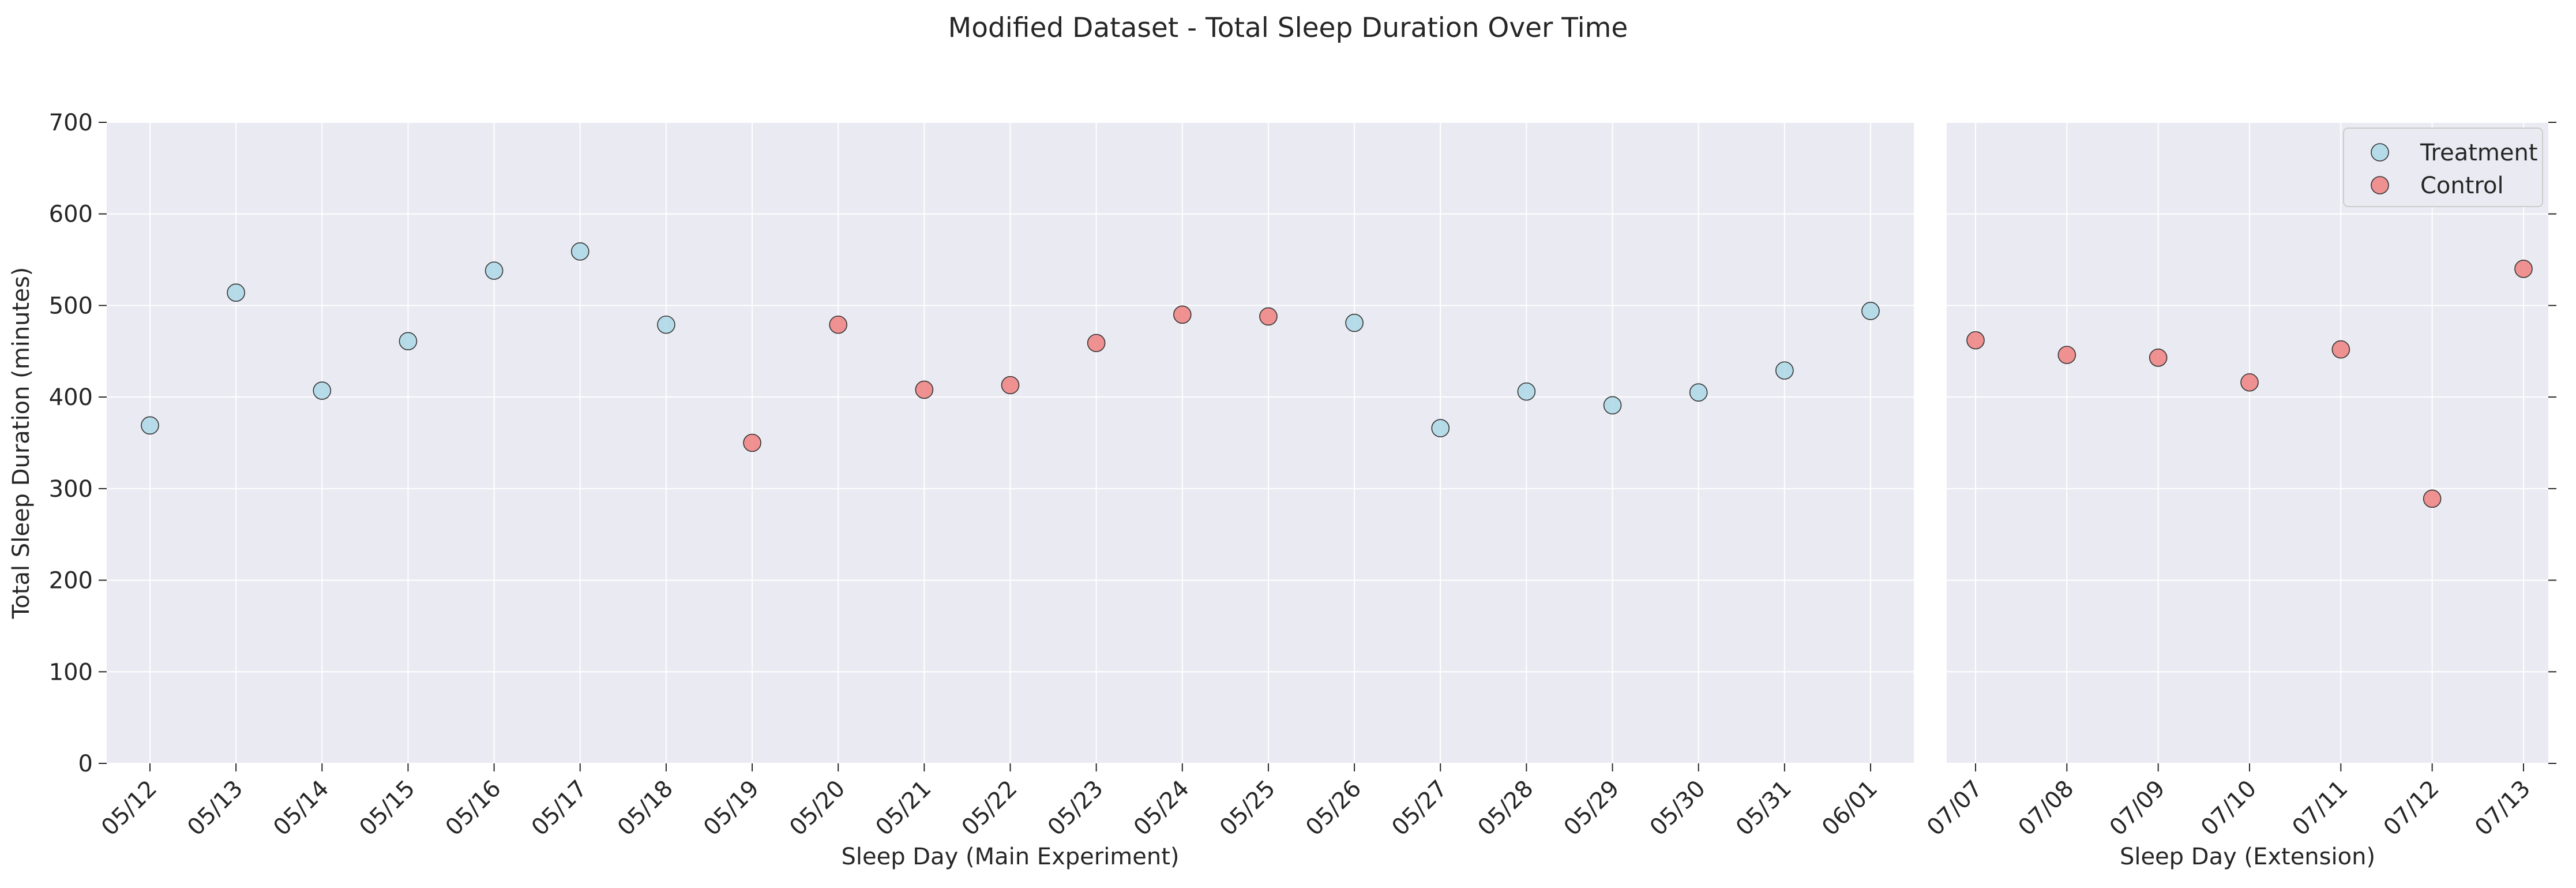 Image resolution: width=2576 pixels, height=888 pixels. I want to click on x-tick-label: 05/18, so click(646, 808).